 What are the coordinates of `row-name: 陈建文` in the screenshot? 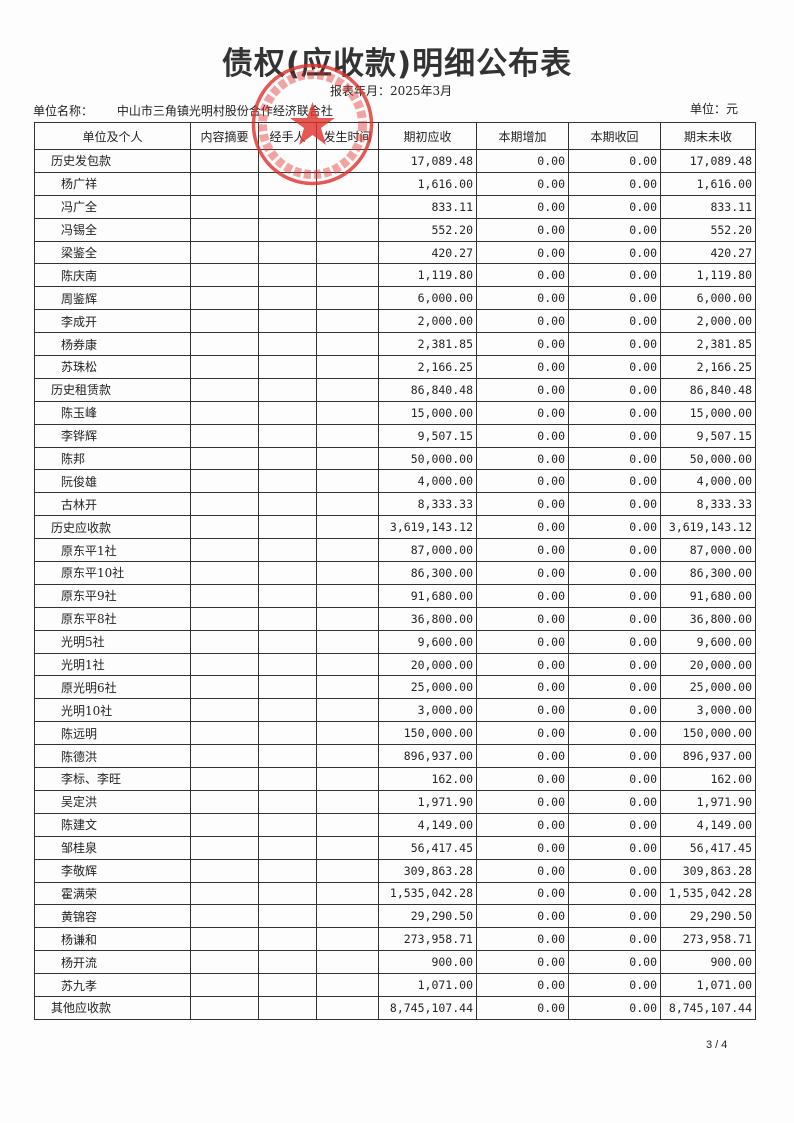 It's located at (112, 824).